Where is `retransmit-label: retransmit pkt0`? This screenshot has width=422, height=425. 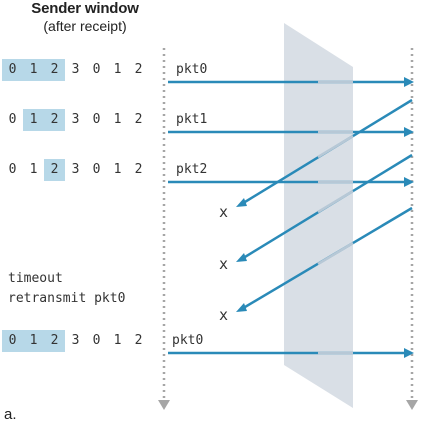
retransmit-label: retransmit pkt0 is located at coordinates (67, 298).